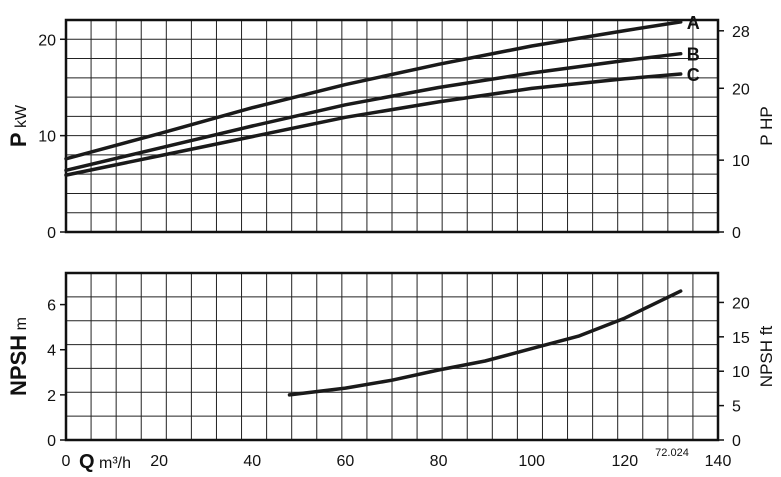 This screenshot has width=781, height=477. I want to click on curve-label-b: B, so click(693, 55).